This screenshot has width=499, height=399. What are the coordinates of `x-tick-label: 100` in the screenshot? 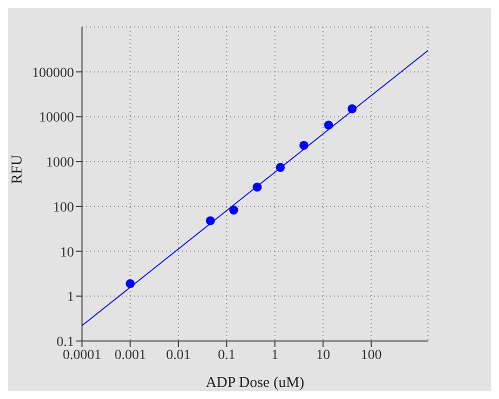 It's located at (371, 355).